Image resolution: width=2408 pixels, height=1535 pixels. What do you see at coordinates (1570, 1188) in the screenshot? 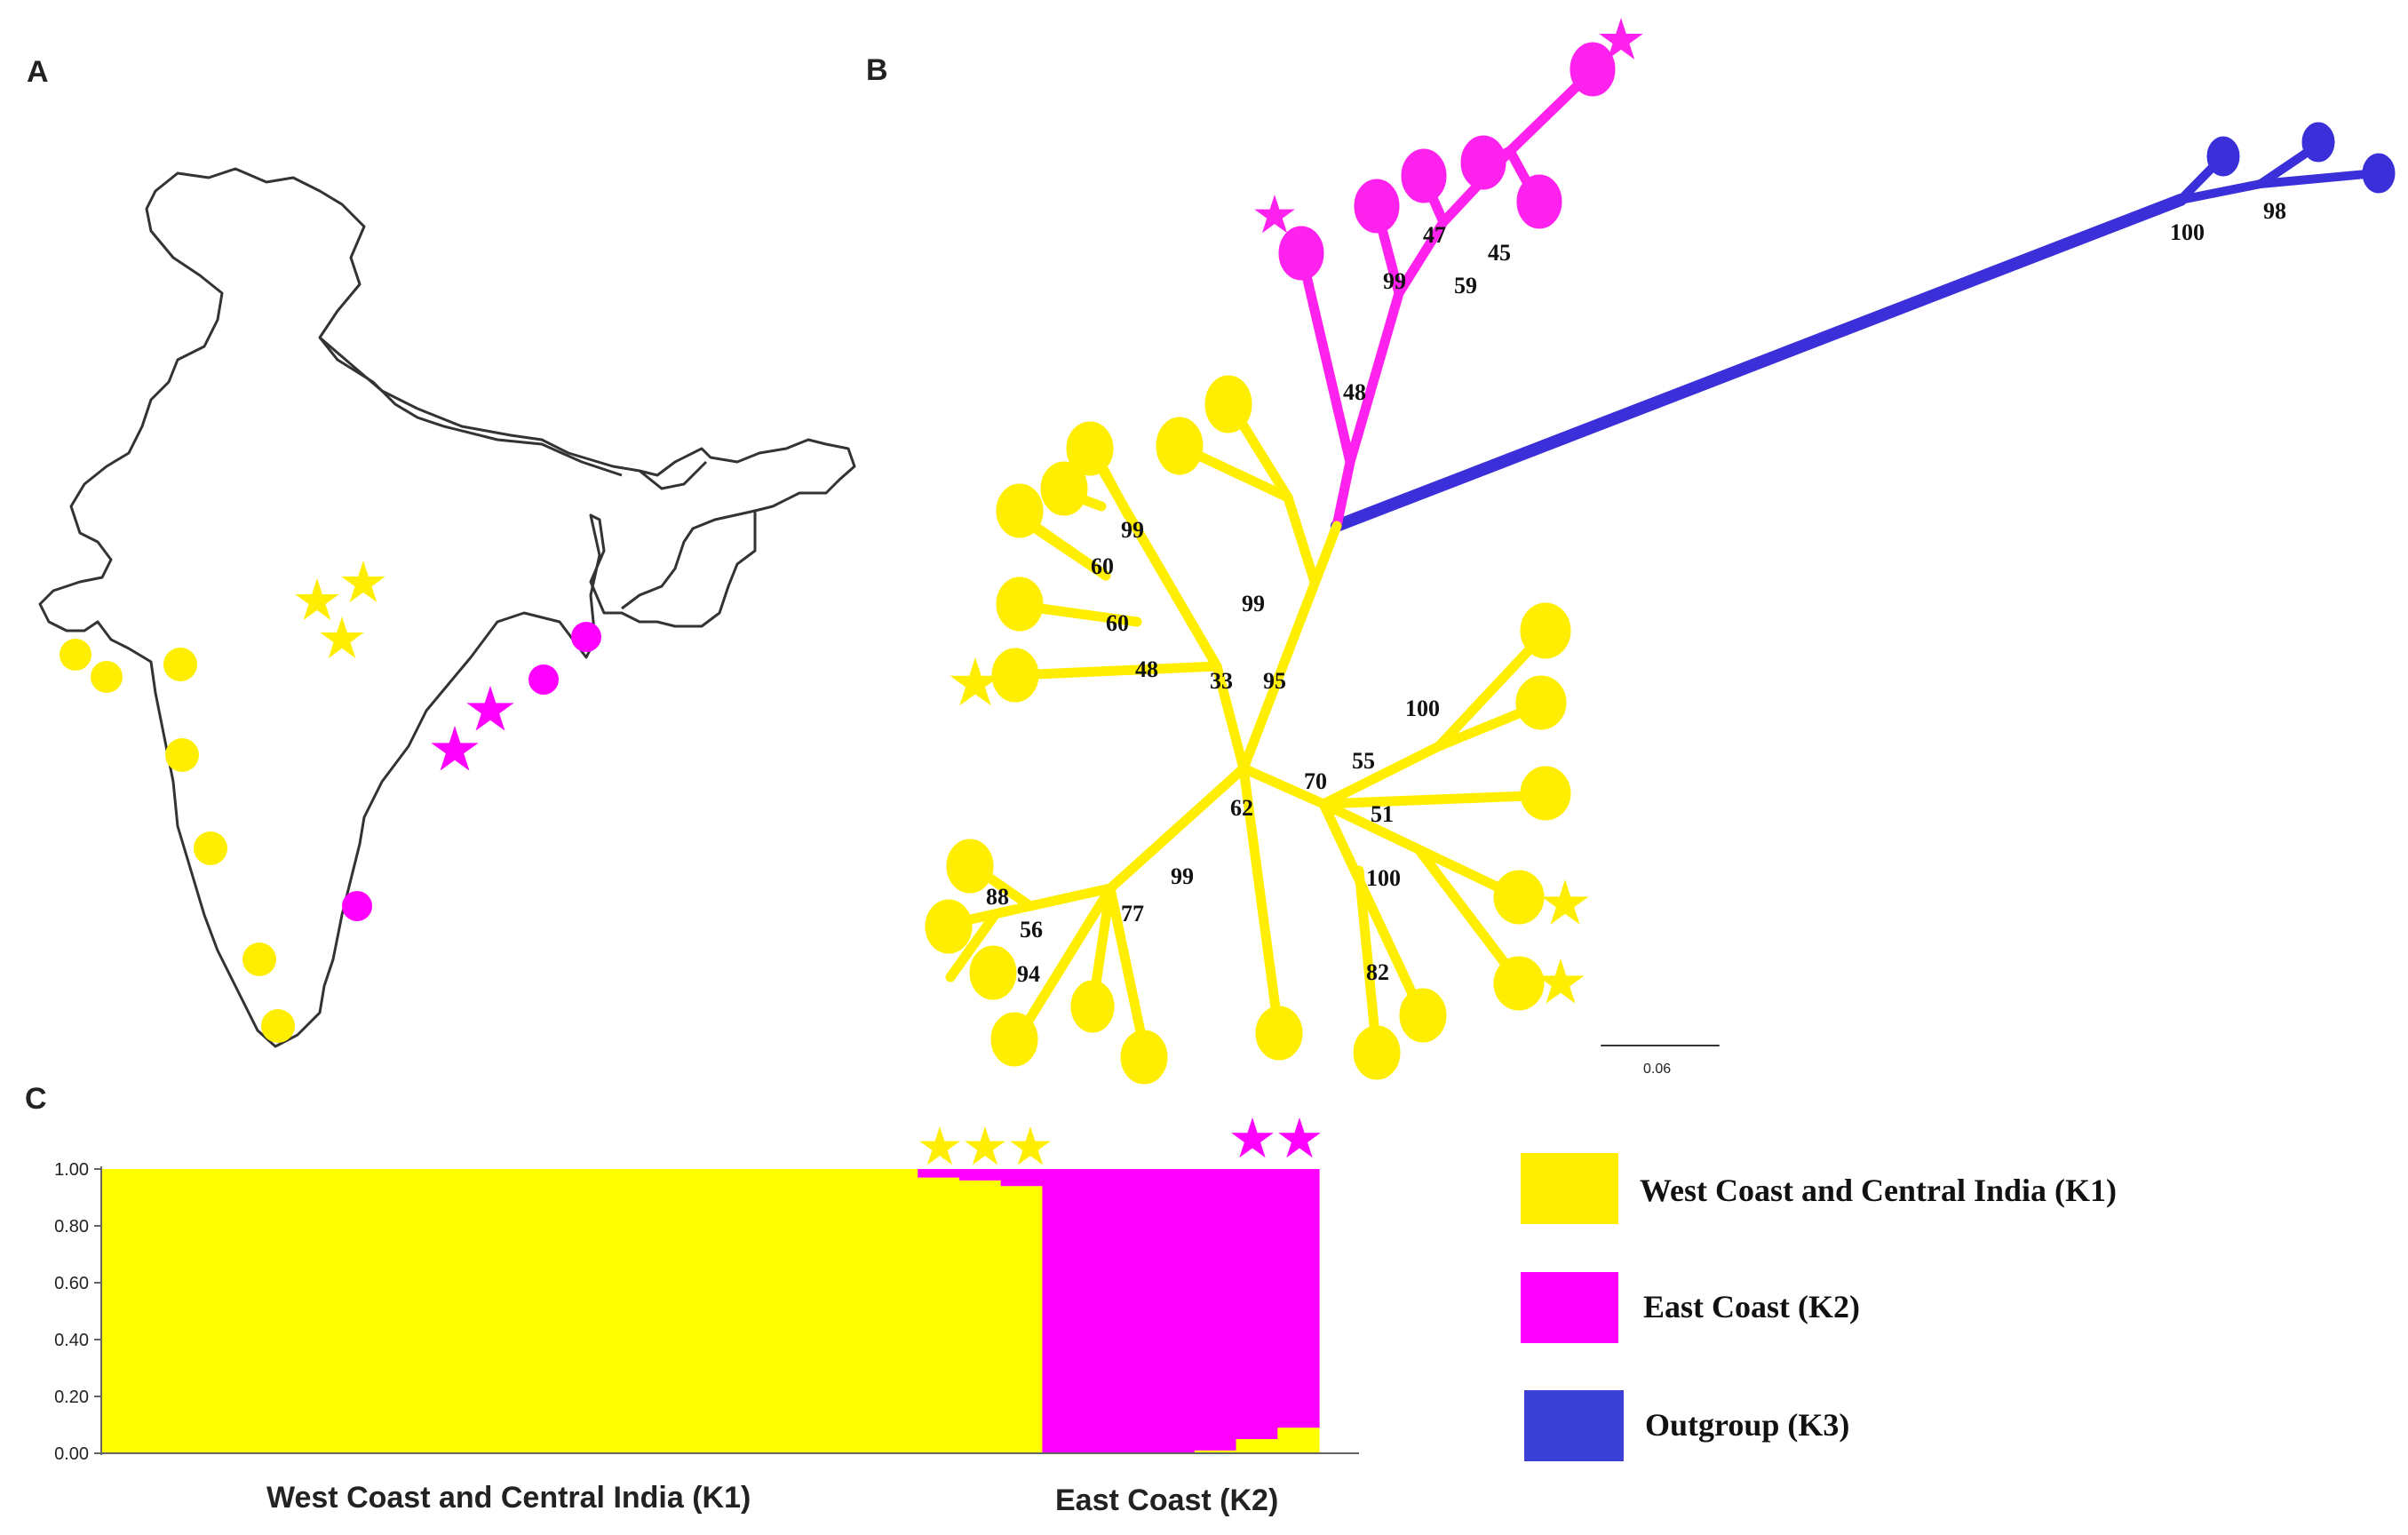
I see `legend-swatch-k1` at bounding box center [1570, 1188].